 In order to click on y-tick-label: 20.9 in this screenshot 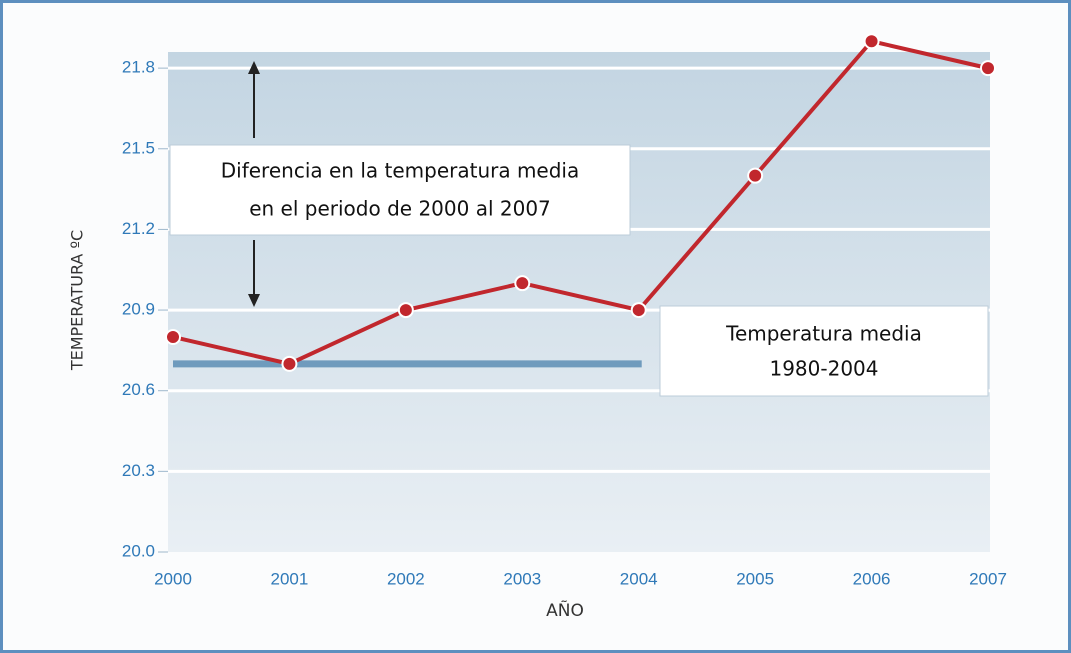, I will do `click(138, 309)`.